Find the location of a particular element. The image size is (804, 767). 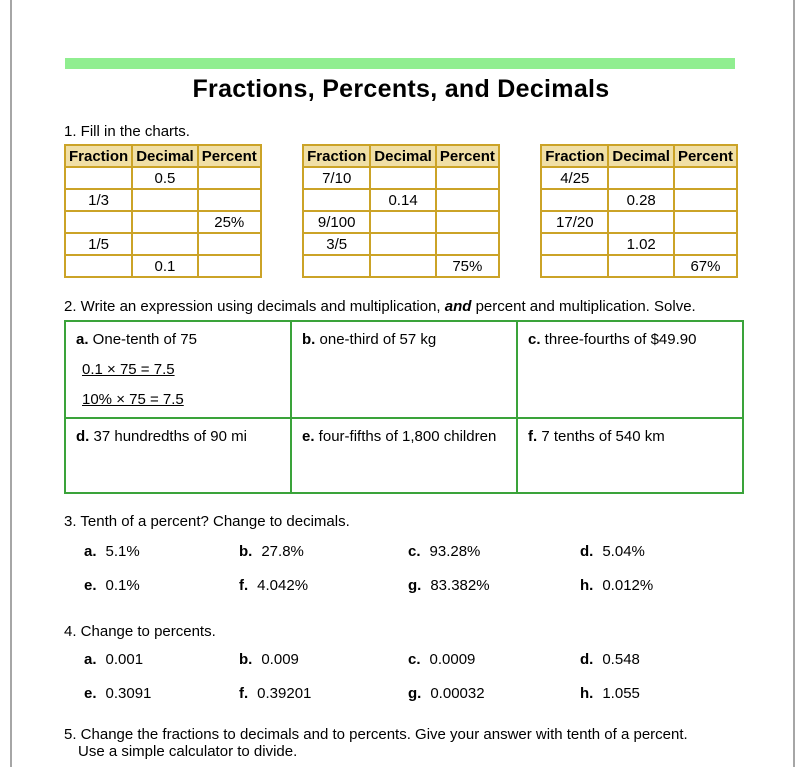

q3-item-e: e. 0.1% is located at coordinates (161, 585).